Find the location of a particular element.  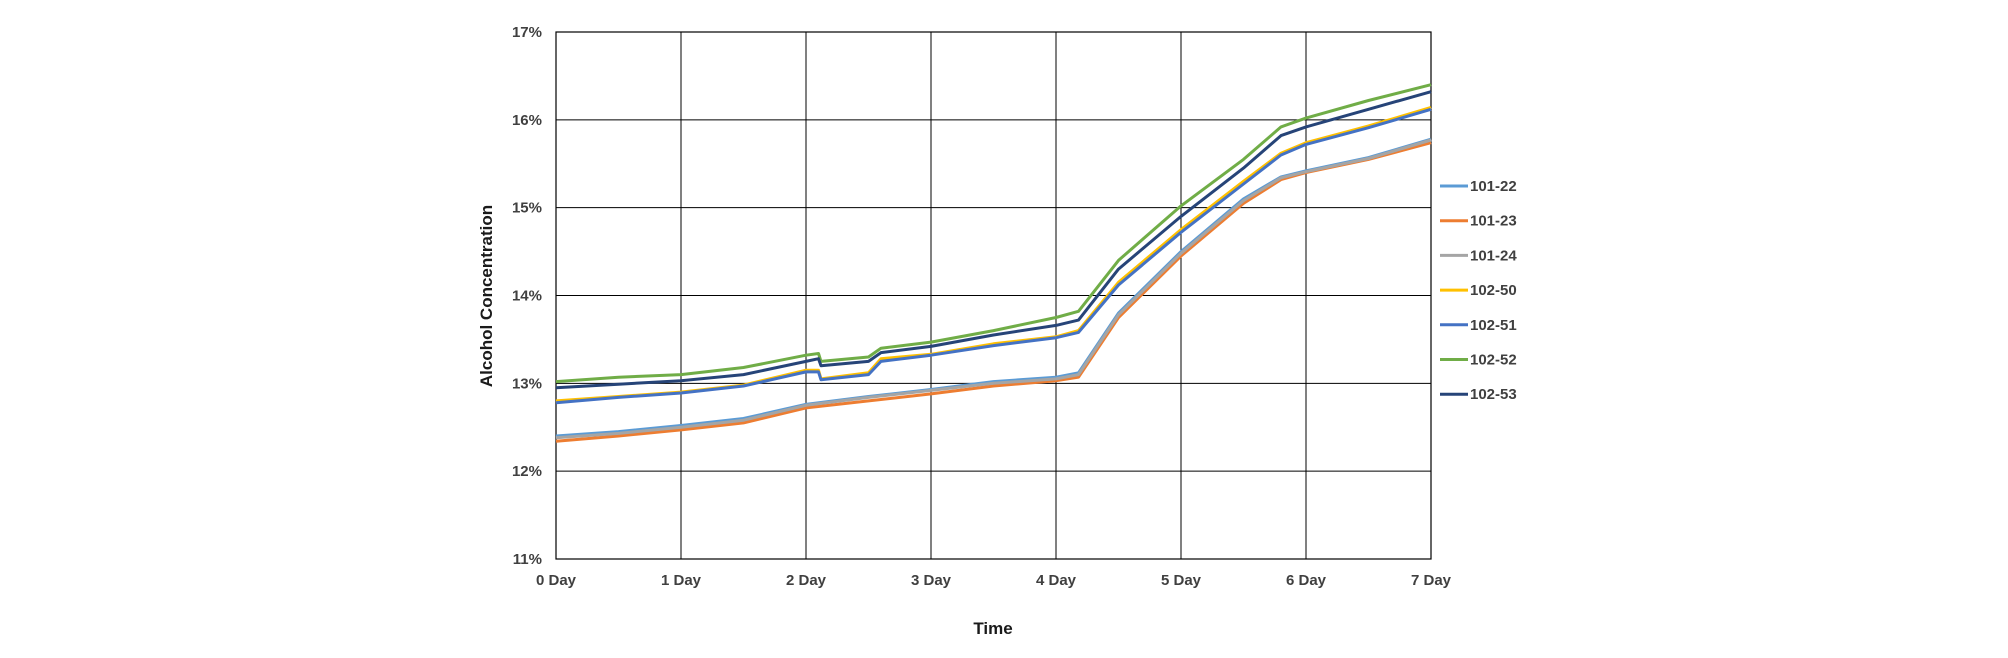

x-tick-label: 1 Day is located at coordinates (681, 580).